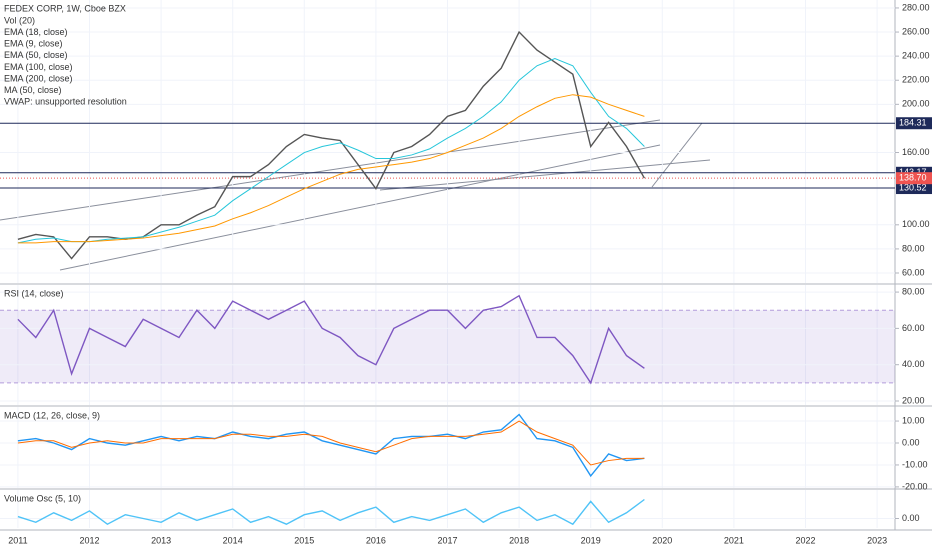 The image size is (932, 550). What do you see at coordinates (38, 78) in the screenshot?
I see `indicator-label: EMA (200, close)` at bounding box center [38, 78].